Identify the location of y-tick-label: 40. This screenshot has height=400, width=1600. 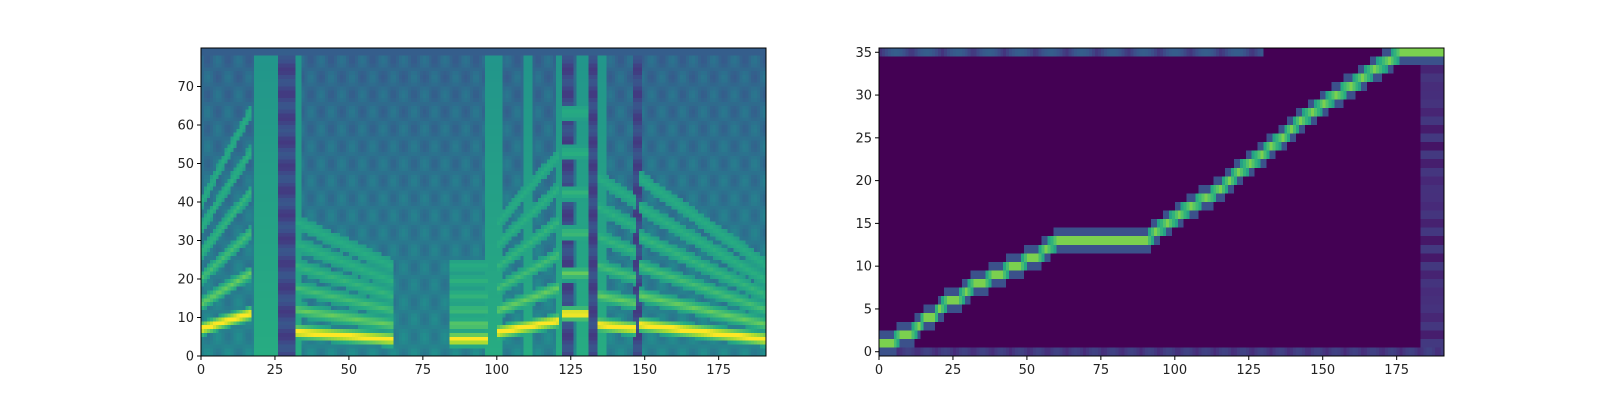
(185, 203).